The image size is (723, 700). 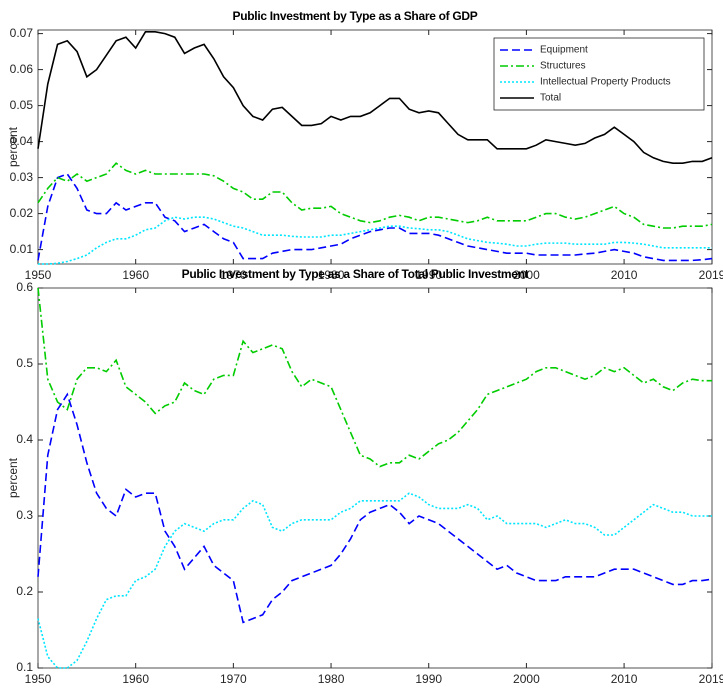 I want to click on y-tick-label: 0.07, so click(x=22, y=33).